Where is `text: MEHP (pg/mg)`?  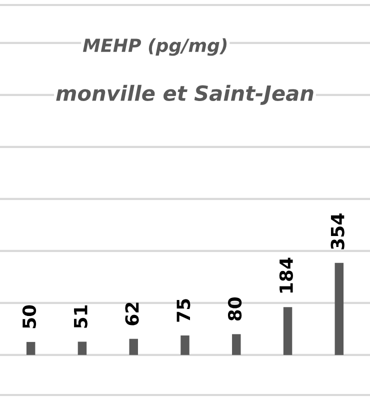
text: MEHP (pg/mg) is located at coordinates (154, 47).